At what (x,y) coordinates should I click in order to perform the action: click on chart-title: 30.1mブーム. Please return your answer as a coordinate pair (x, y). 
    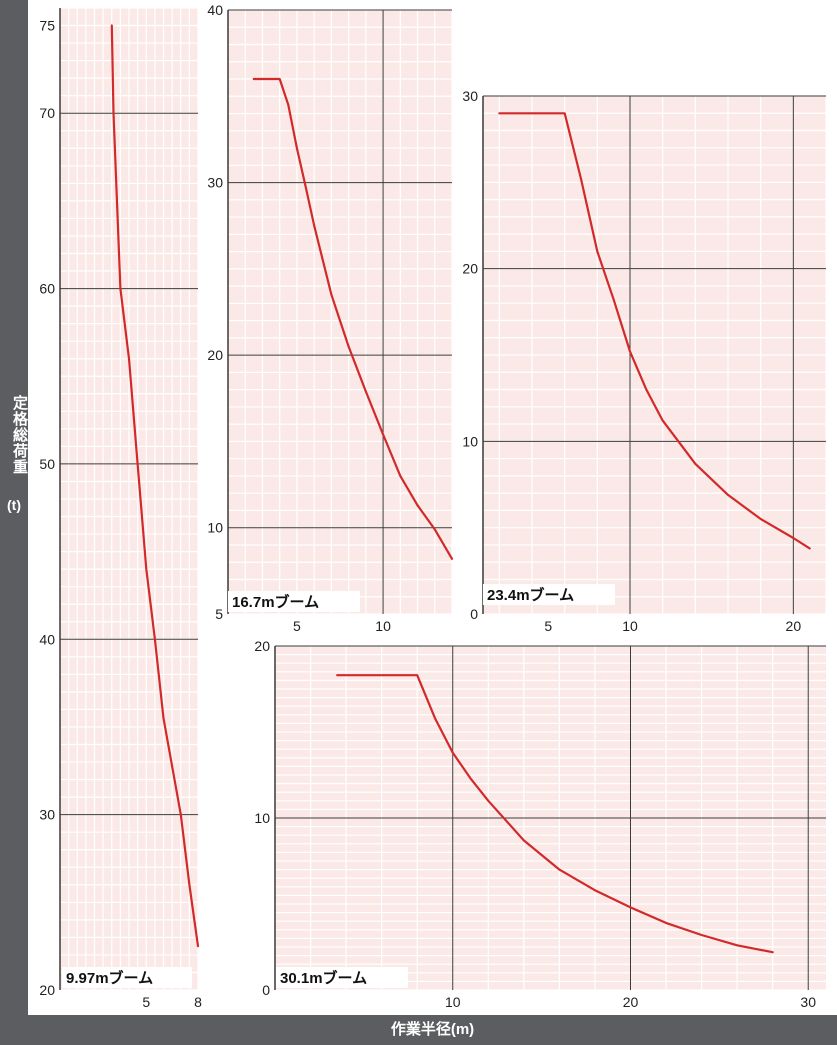
    Looking at the image, I should click on (323, 978).